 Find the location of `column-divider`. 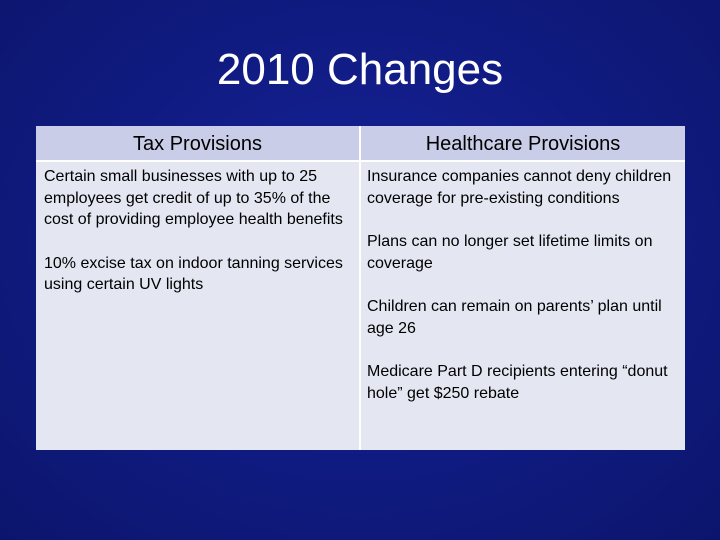

column-divider is located at coordinates (360, 288).